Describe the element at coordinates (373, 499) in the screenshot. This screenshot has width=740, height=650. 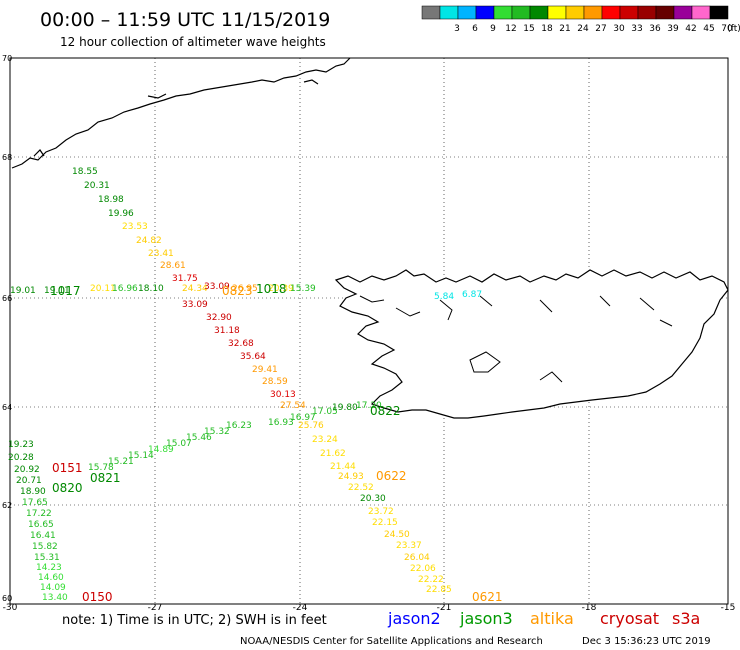
I see `track-a-reading: 20.30` at that location.